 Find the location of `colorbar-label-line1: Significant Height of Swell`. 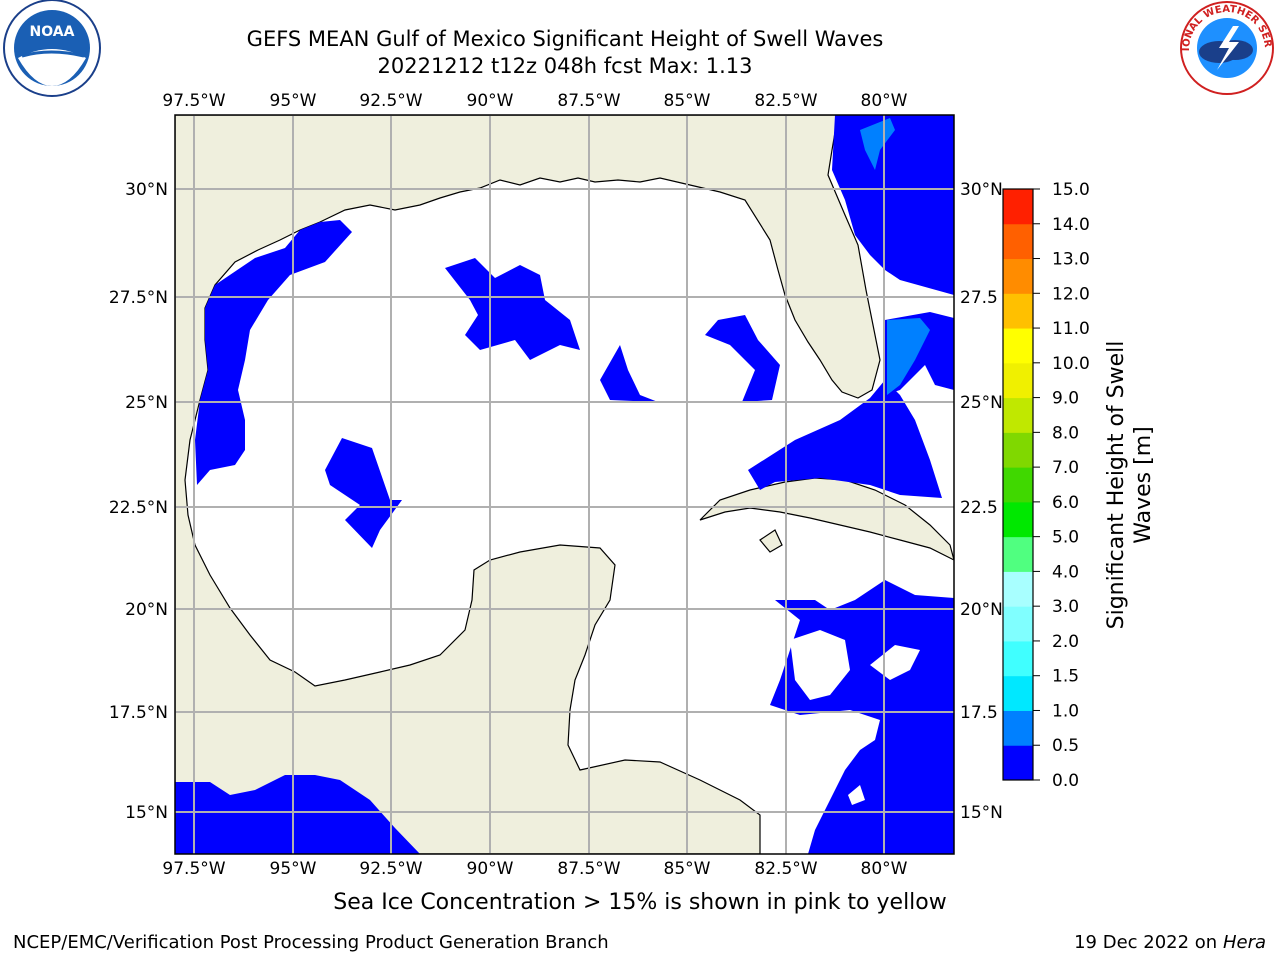

colorbar-label-line1: Significant Height of Swell is located at coordinates (1116, 485).